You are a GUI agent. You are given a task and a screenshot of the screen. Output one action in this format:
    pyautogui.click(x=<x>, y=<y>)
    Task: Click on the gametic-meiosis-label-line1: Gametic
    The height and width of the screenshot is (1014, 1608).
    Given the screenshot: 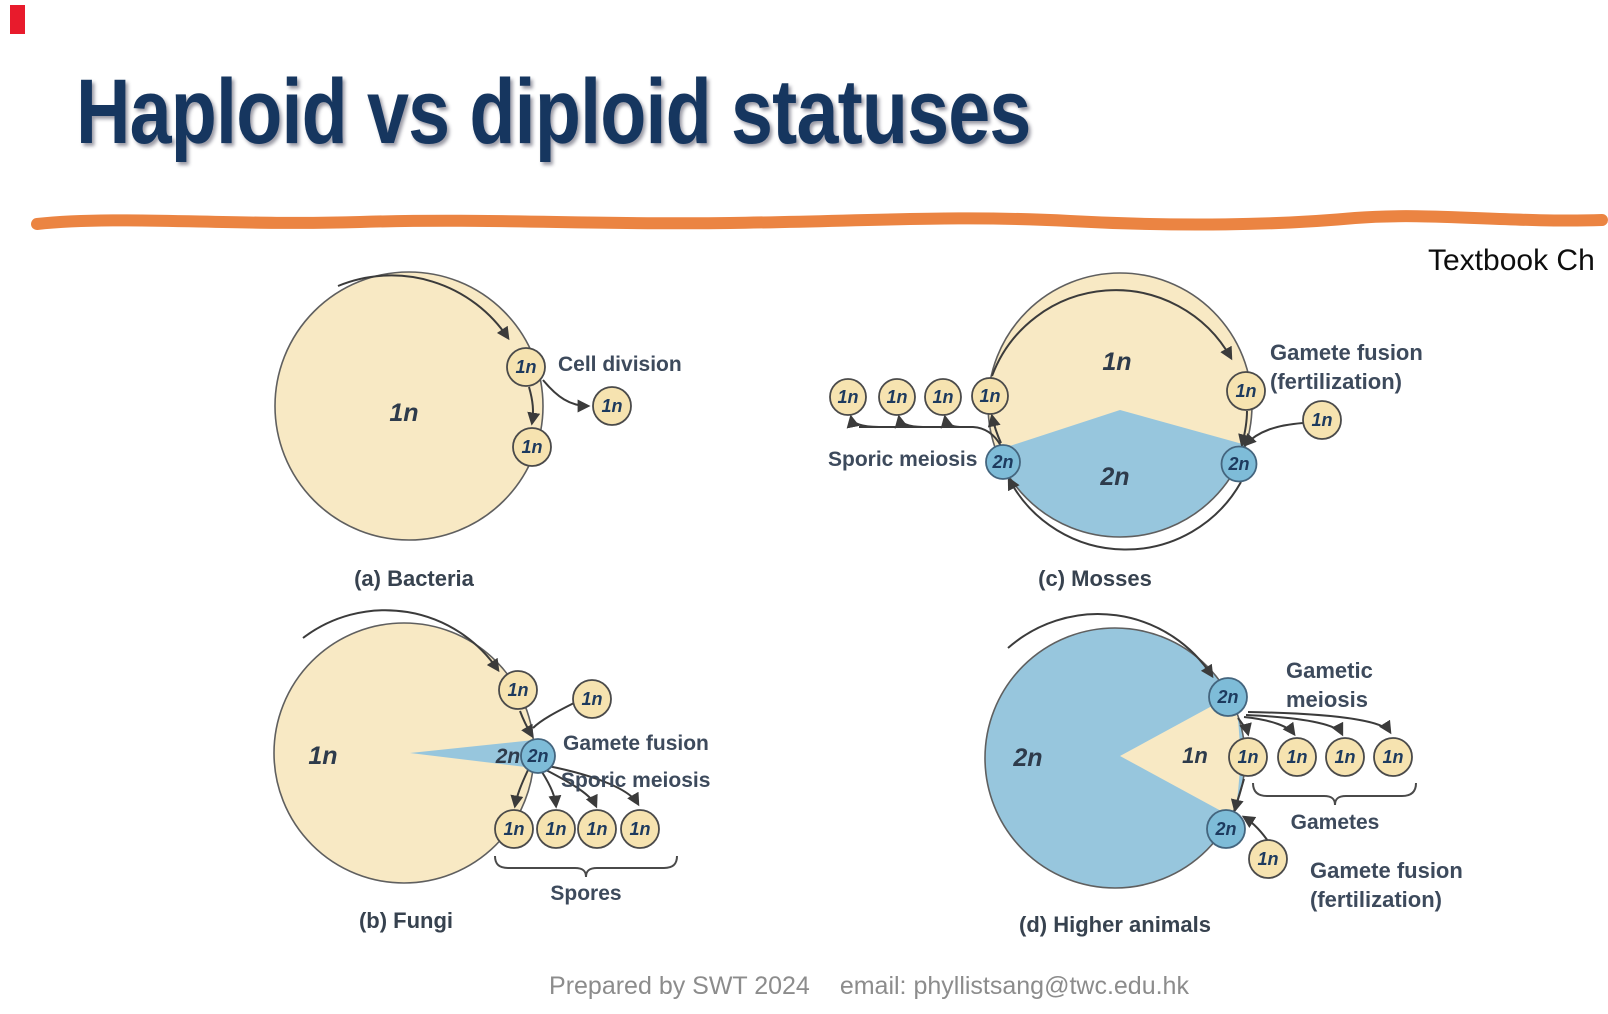 What is the action you would take?
    pyautogui.click(x=1329, y=670)
    